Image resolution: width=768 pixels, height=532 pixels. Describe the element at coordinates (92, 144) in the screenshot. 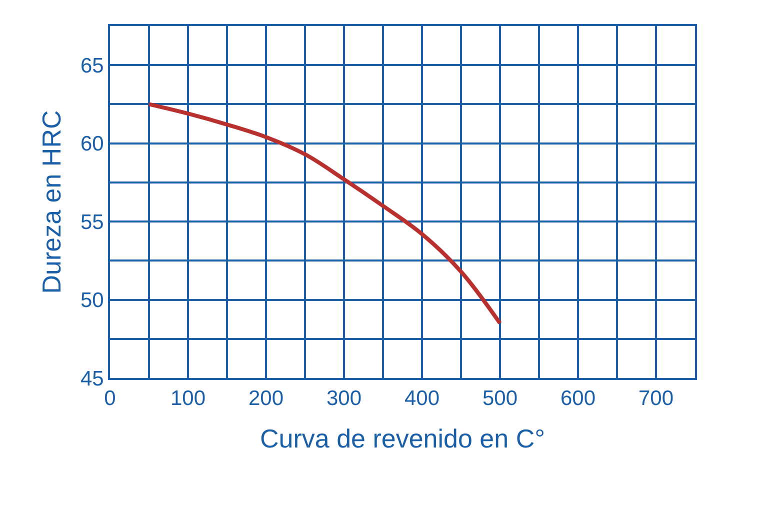

I see `y-tick-label: 60` at that location.